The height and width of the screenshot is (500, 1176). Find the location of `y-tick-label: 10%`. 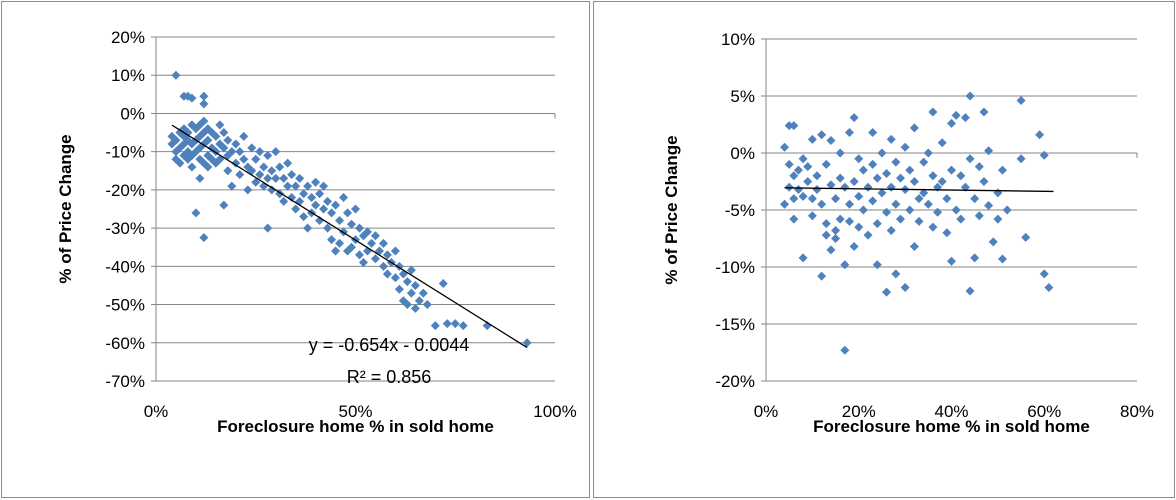

y-tick-label: 10% is located at coordinates (128, 75).